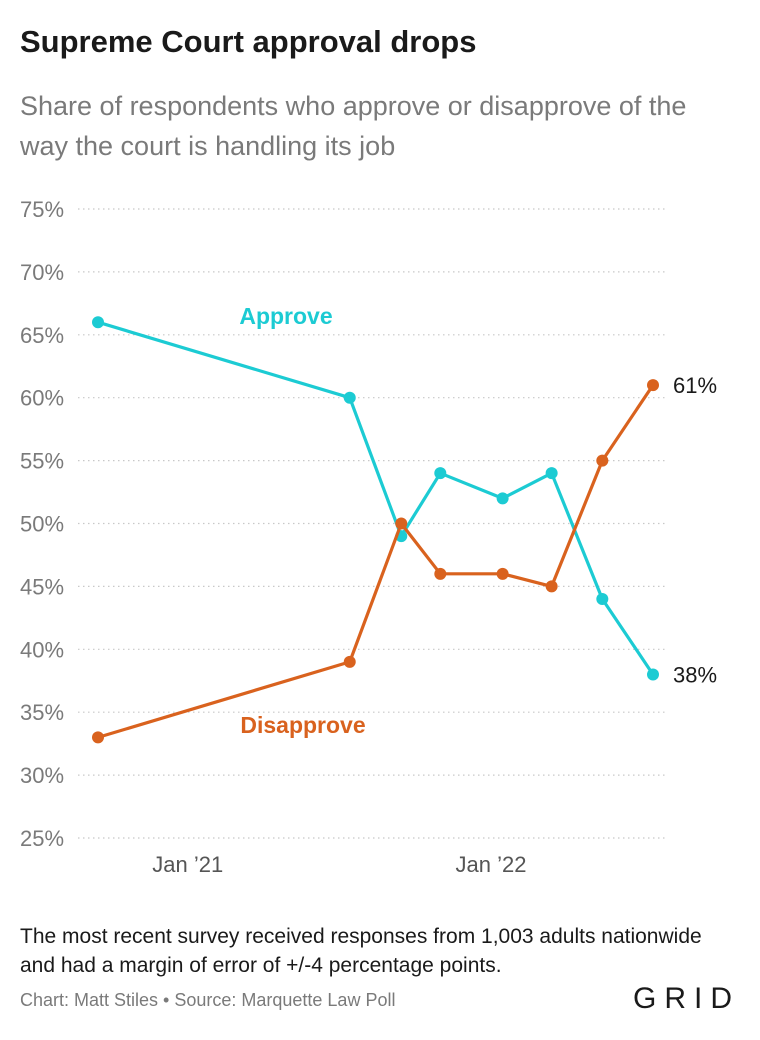 The width and height of the screenshot is (760, 1040). What do you see at coordinates (42, 398) in the screenshot?
I see `y-tick-label: 60%` at bounding box center [42, 398].